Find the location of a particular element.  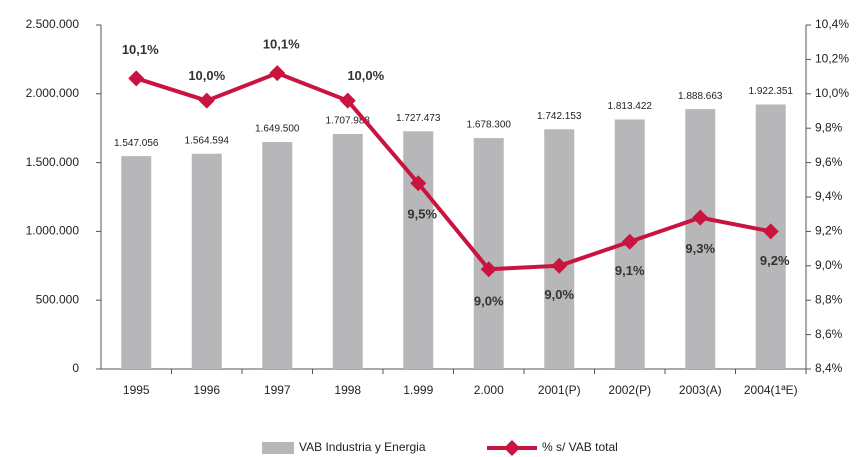

y-tick-label: 0 is located at coordinates (75, 368).